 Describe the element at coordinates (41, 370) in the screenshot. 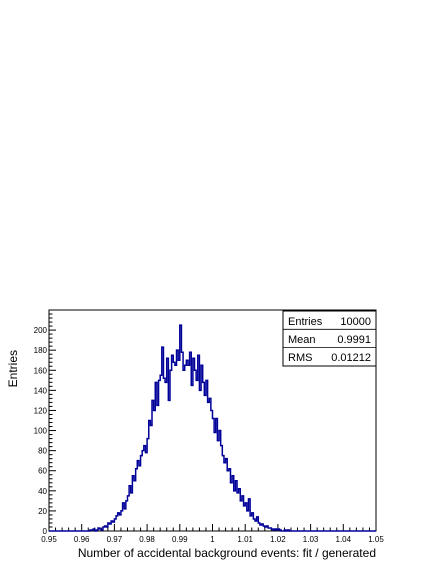

I see `y-tick-label: 160` at that location.